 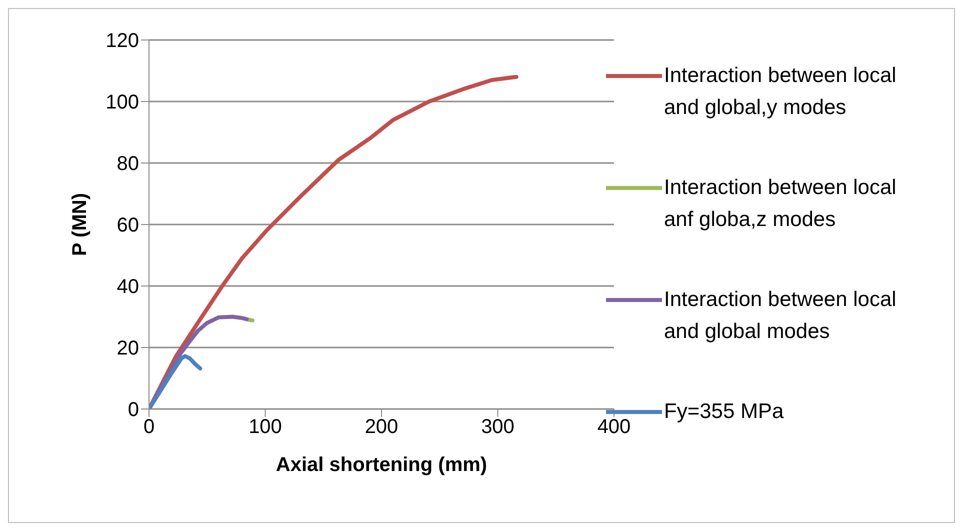 What do you see at coordinates (133, 410) in the screenshot?
I see `y-tick-label: 0` at bounding box center [133, 410].